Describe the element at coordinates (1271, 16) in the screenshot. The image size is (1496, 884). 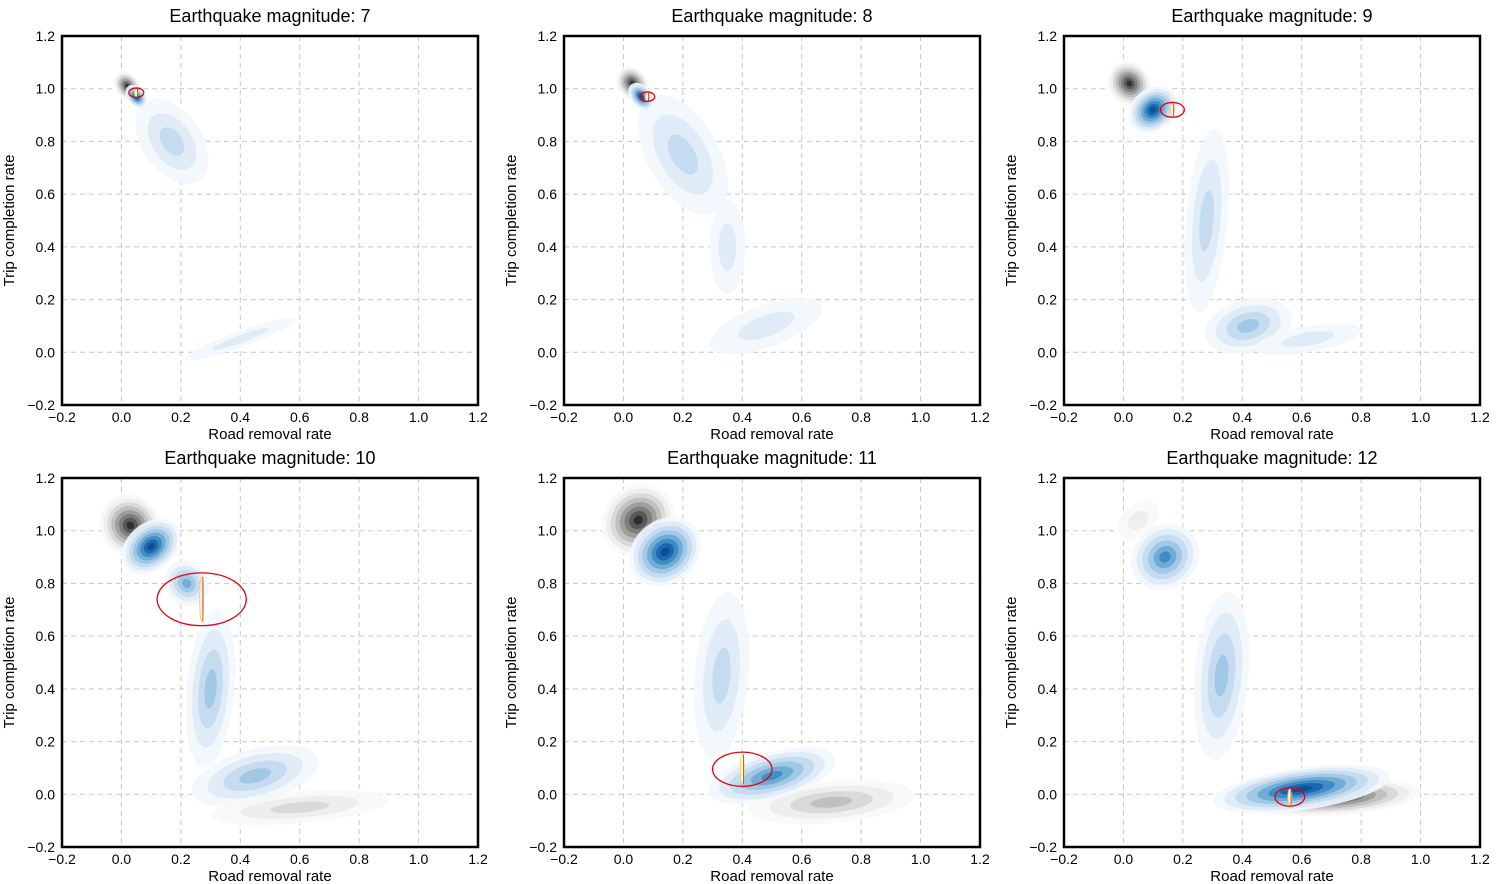
I see `subplot-title: Earthquake magnitude: 9` at that location.